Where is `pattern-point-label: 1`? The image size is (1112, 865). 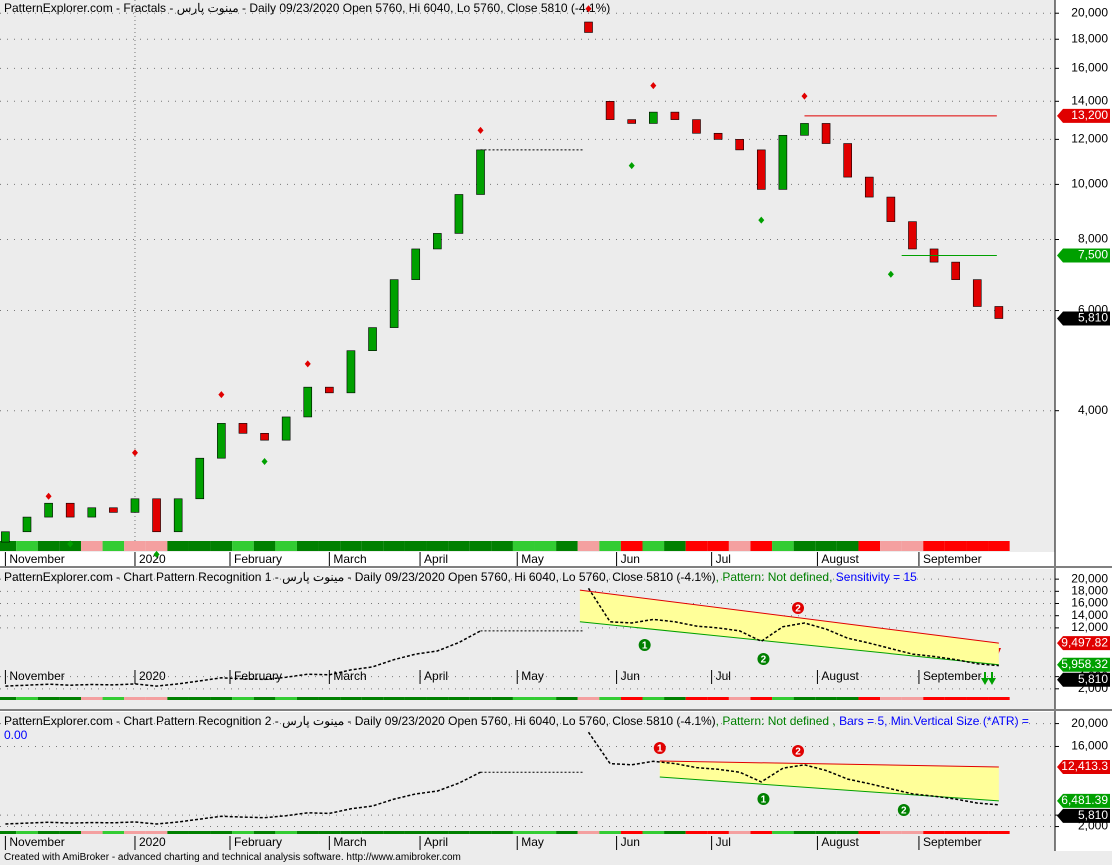
pattern-point-label: 1 is located at coordinates (660, 749).